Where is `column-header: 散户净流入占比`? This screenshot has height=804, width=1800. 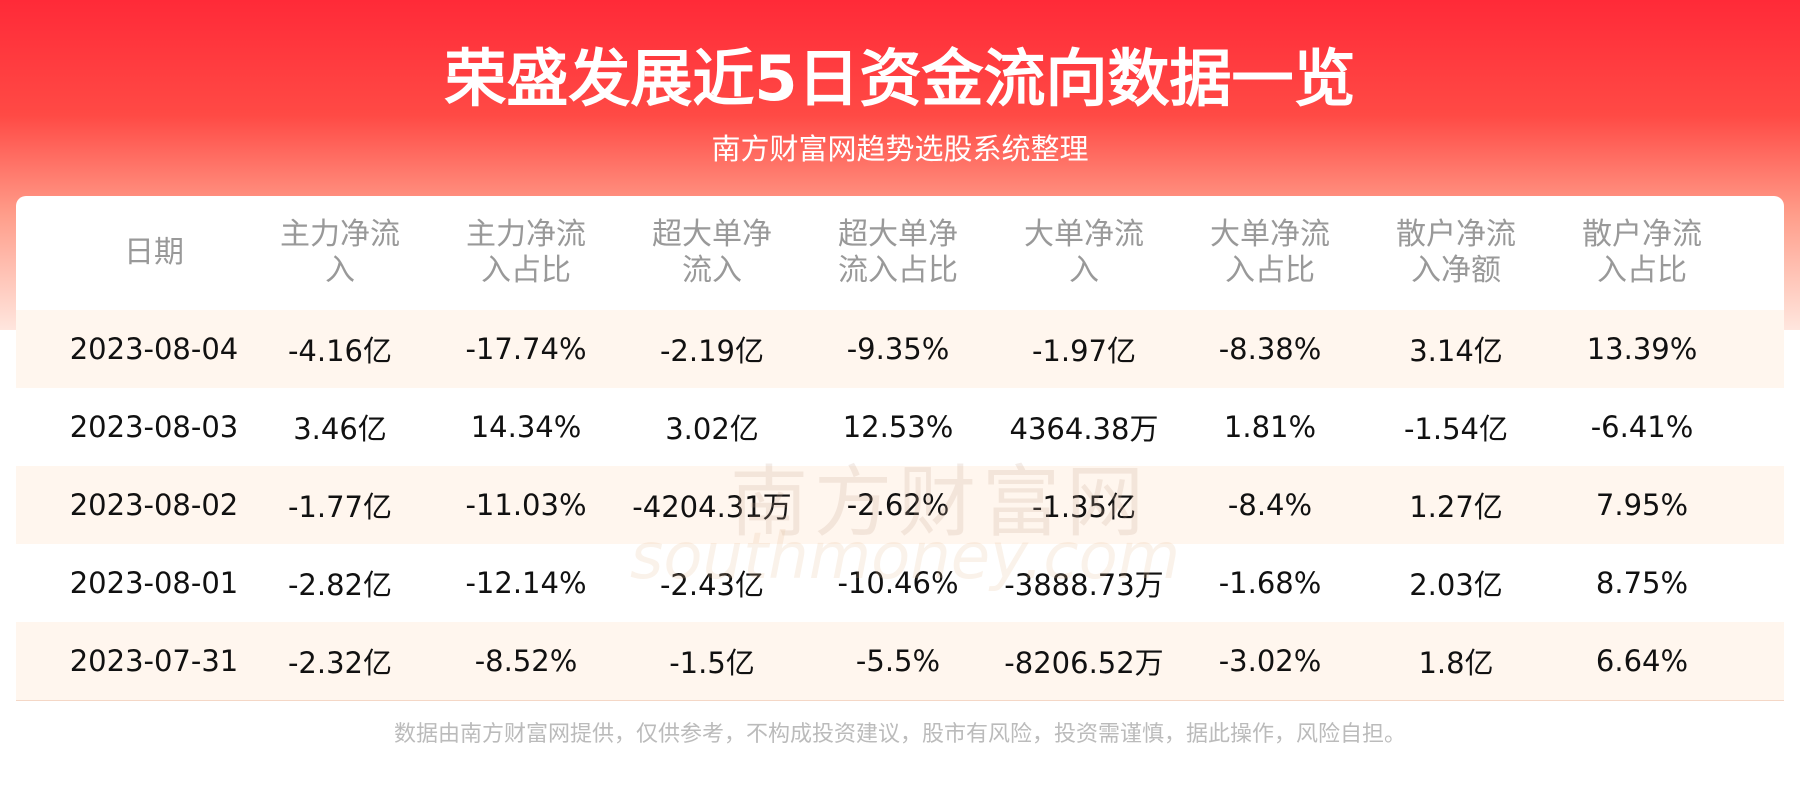 column-header: 散户净流入占比 is located at coordinates (1642, 252).